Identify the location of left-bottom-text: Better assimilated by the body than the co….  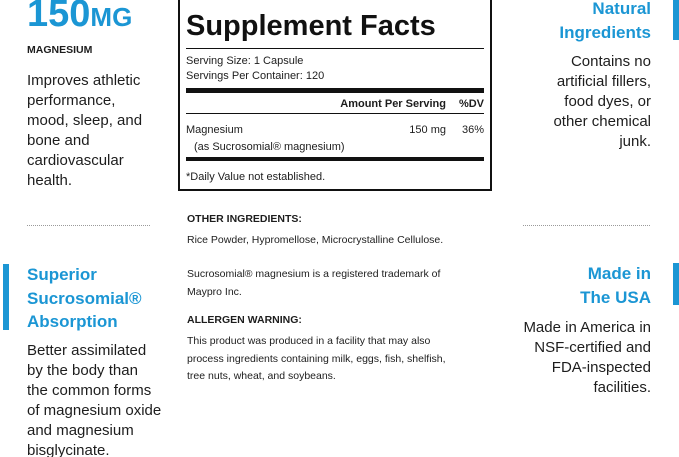
(94, 399).